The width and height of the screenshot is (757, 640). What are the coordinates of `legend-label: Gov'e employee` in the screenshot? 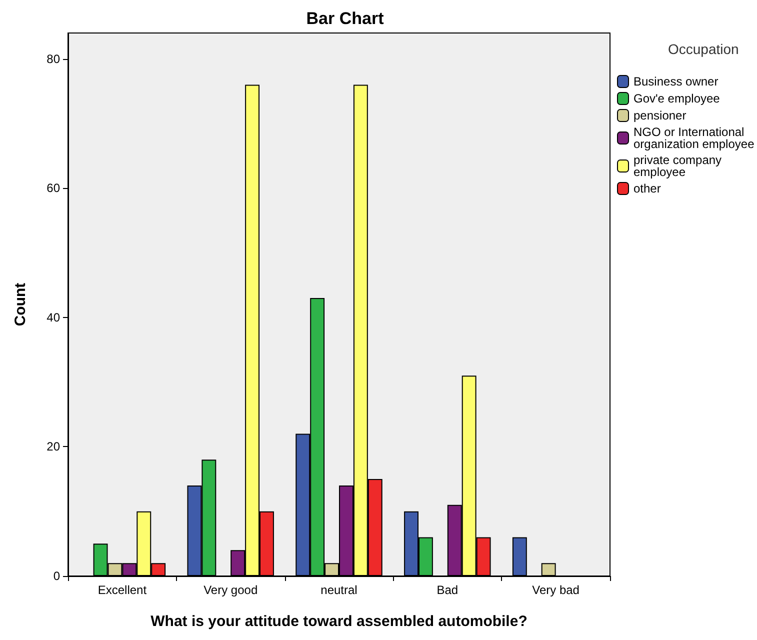 It's located at (677, 99).